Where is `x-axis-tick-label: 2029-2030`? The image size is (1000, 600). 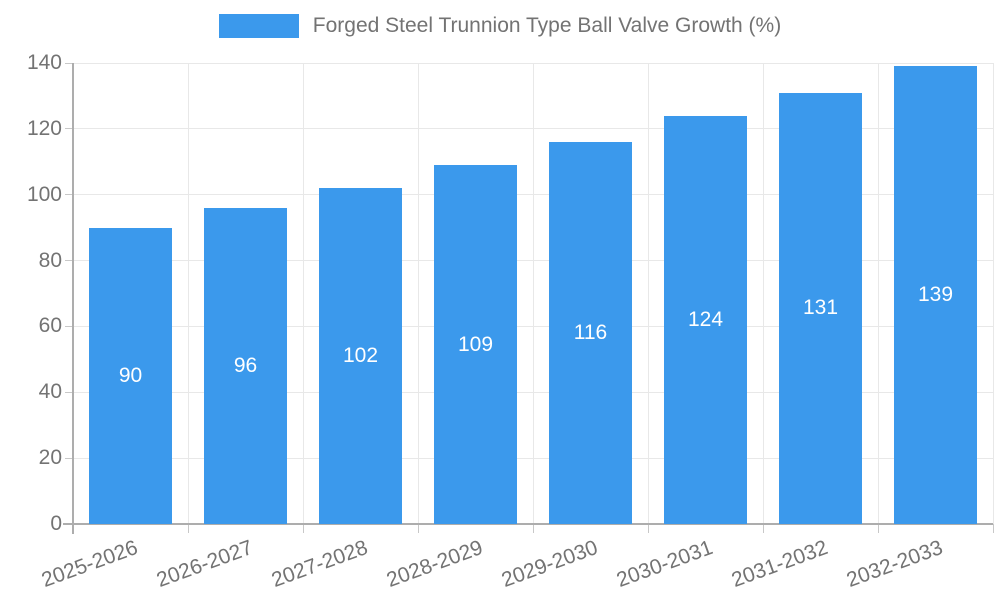
x-axis-tick-label: 2029-2030 is located at coordinates (549, 564).